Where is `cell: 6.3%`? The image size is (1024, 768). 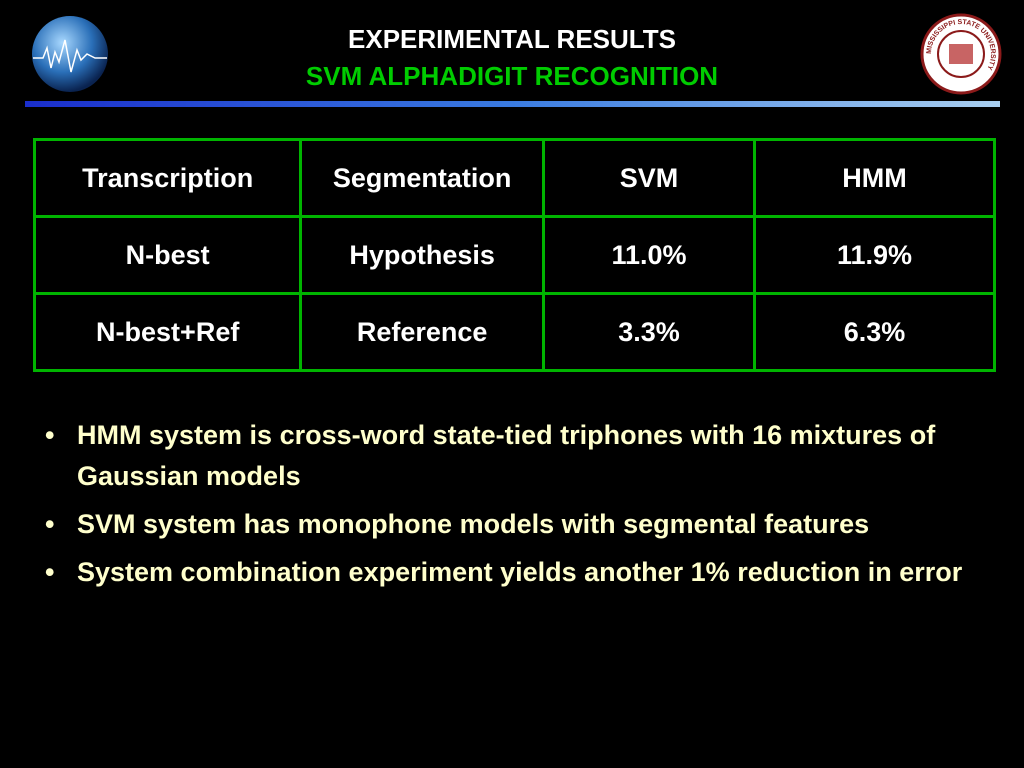 cell: 6.3% is located at coordinates (874, 332).